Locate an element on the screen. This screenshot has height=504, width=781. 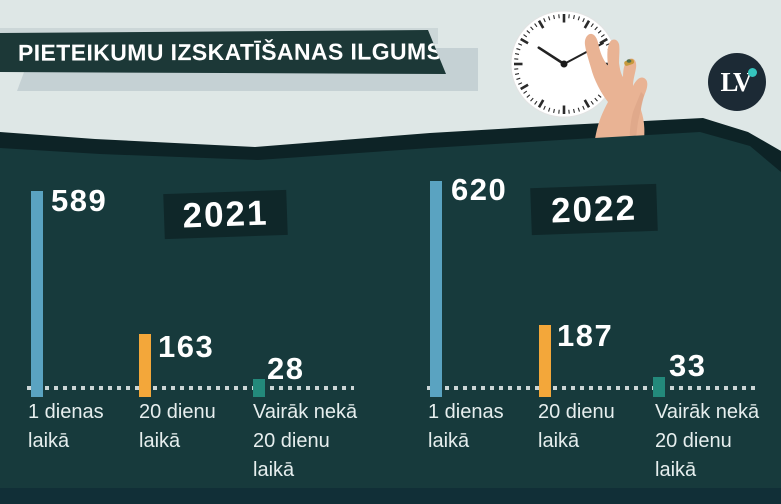
lv-logo: LV is located at coordinates (737, 82).